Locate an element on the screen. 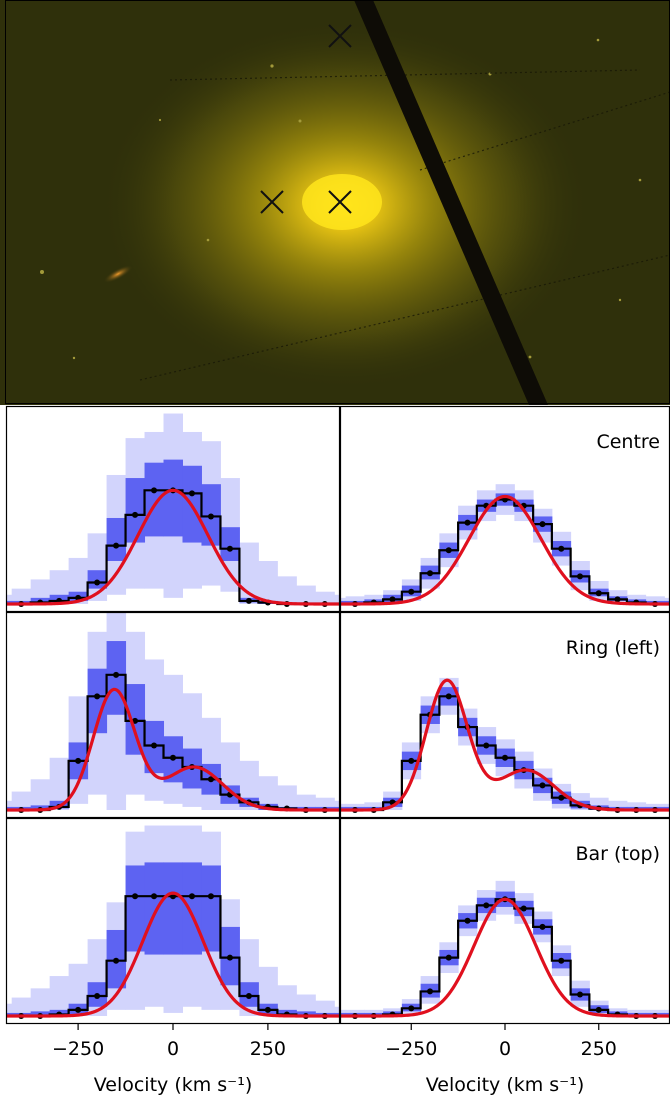 This screenshot has height=1101, width=670. model-curve is located at coordinates (505, 745).